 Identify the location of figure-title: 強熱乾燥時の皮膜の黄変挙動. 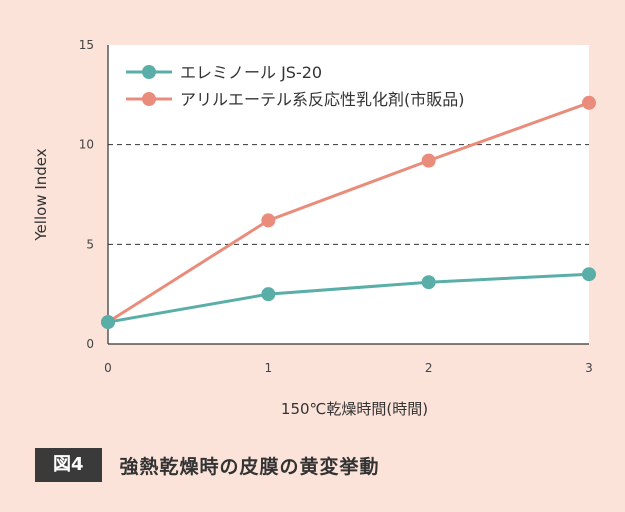
(249, 466).